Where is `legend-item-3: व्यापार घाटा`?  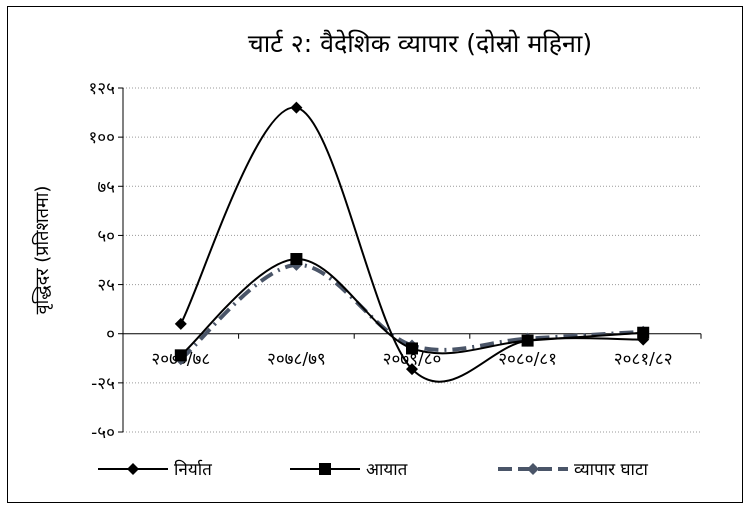
legend-item-3: व्यापार घाटा is located at coordinates (573, 470).